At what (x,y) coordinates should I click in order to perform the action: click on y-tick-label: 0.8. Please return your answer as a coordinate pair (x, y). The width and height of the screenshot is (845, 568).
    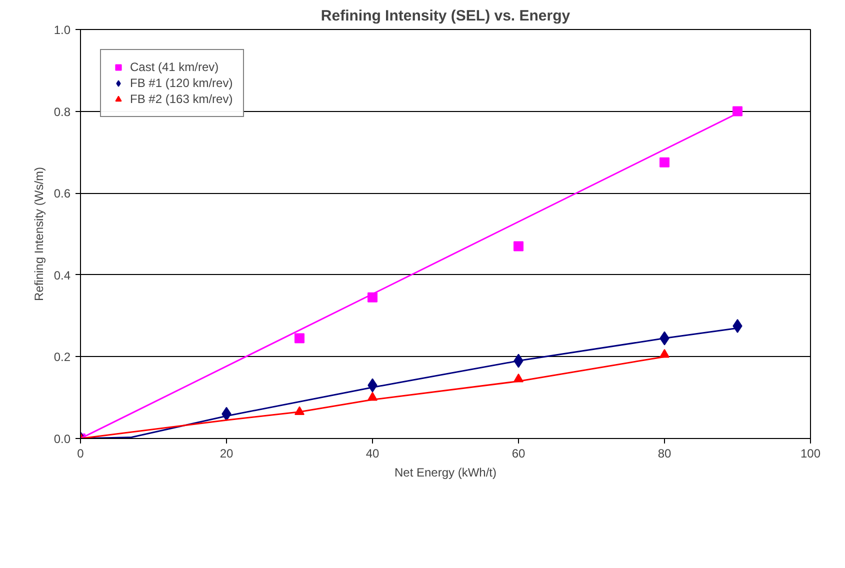
    Looking at the image, I should click on (62, 111).